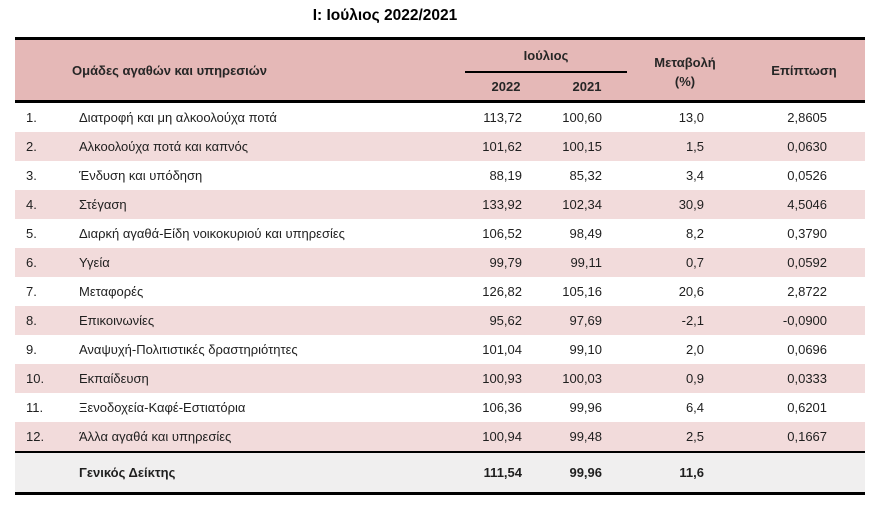 This screenshot has height=509, width=880. I want to click on row-number: 6., so click(45, 262).